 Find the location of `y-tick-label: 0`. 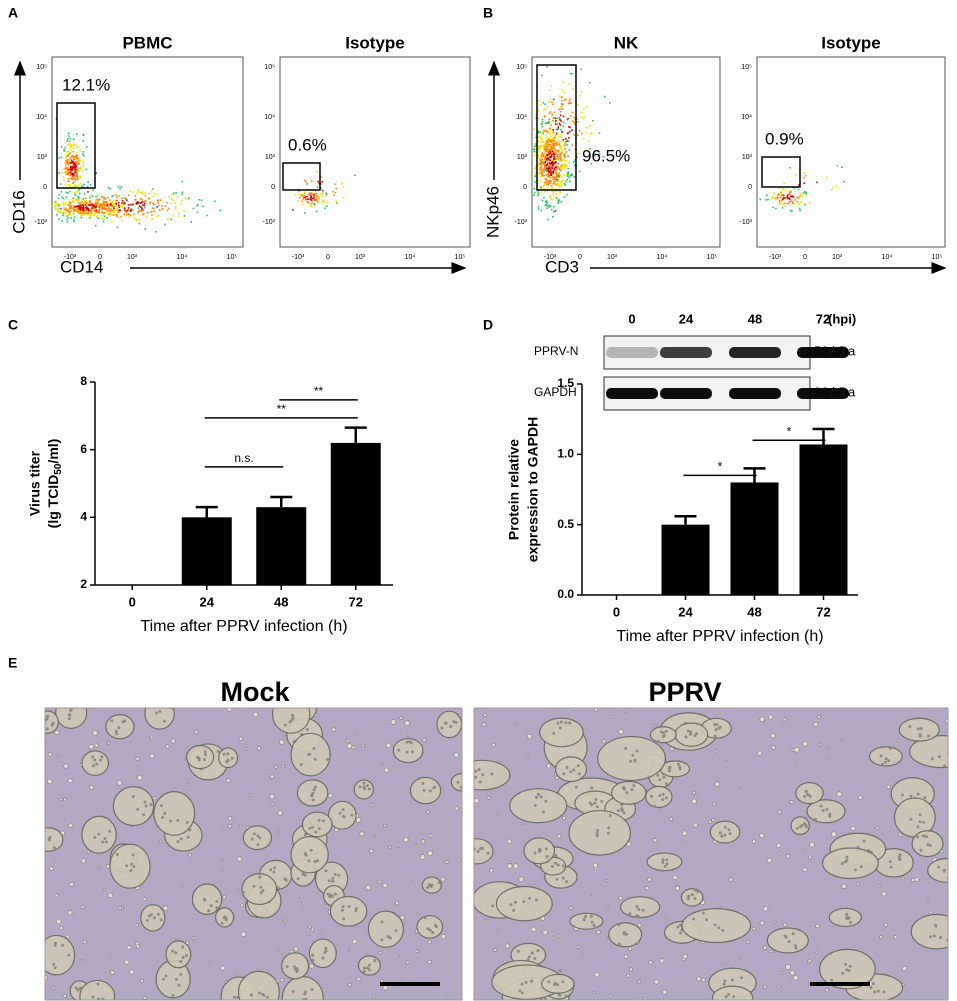

y-tick-label: 0 is located at coordinates (525, 187).